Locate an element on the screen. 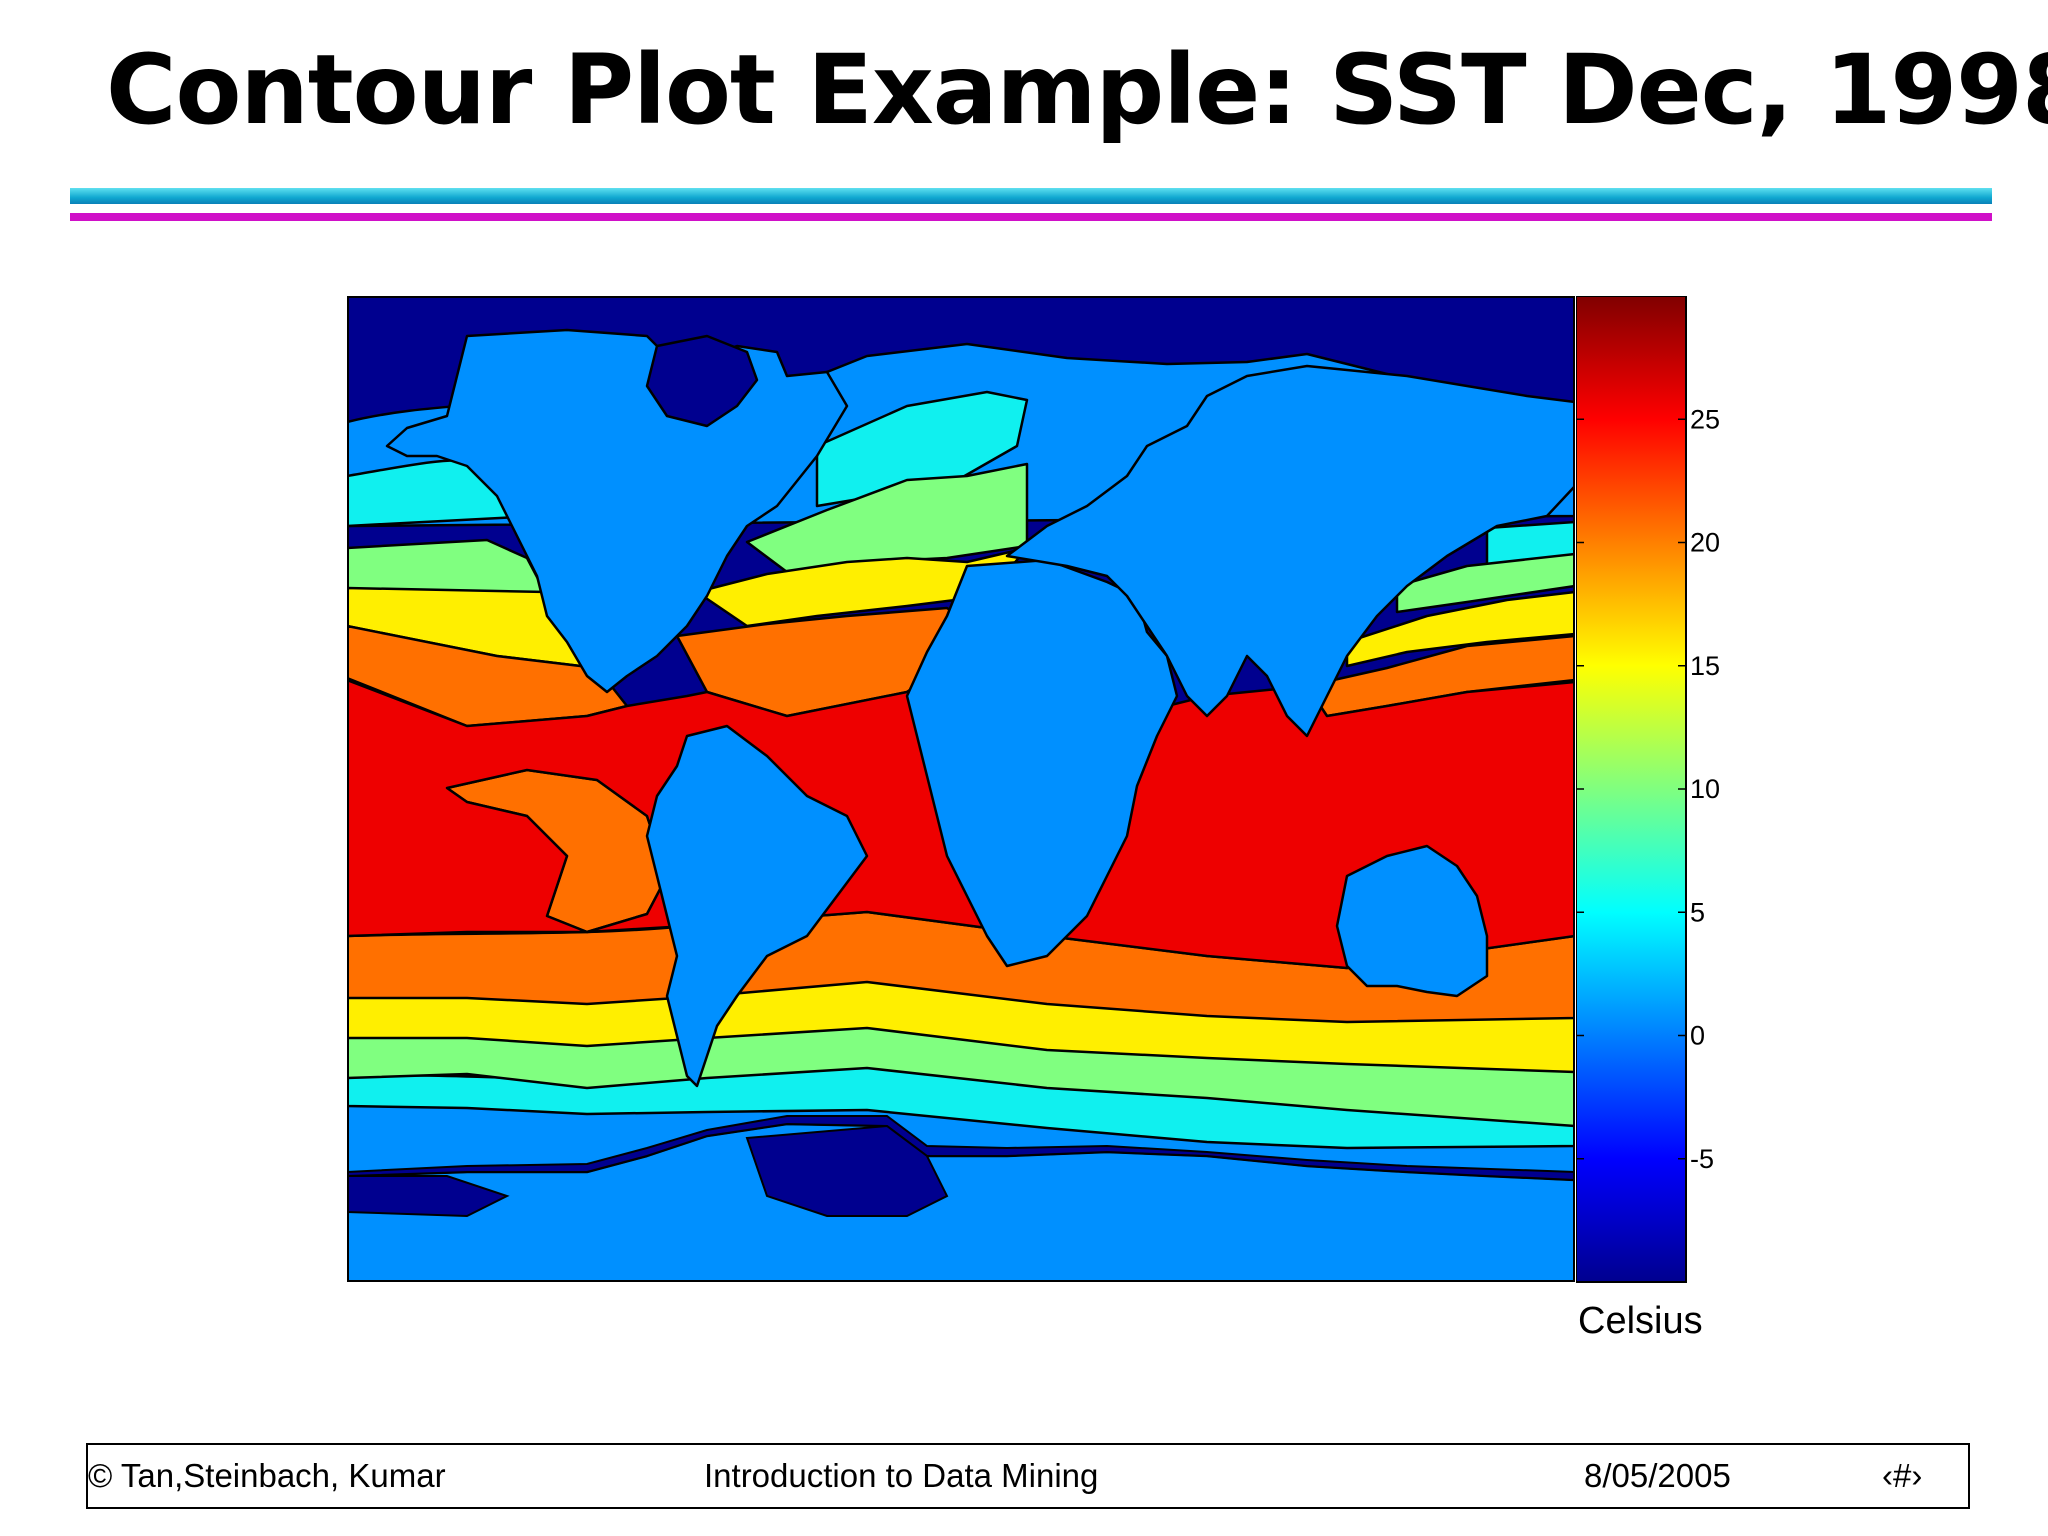  colorbar: -5 0 5 10 15 20 25 is located at coordinates (1648, 789).